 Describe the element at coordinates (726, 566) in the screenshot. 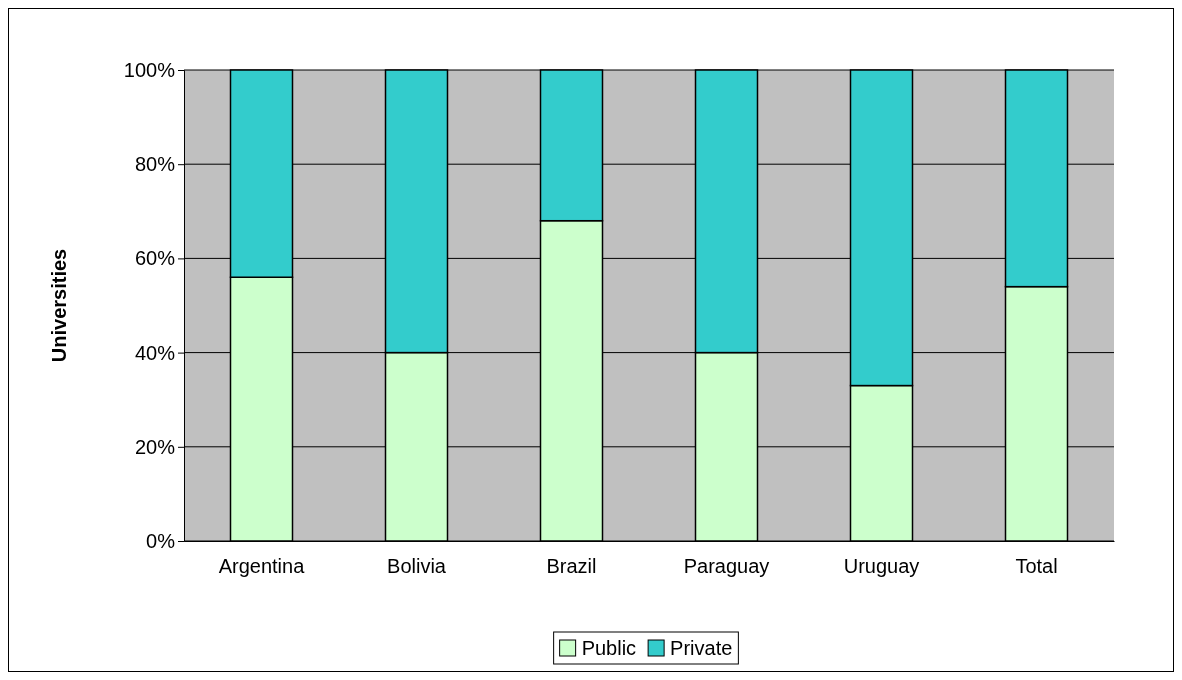

I see `x-tick-label: Paraguay` at that location.